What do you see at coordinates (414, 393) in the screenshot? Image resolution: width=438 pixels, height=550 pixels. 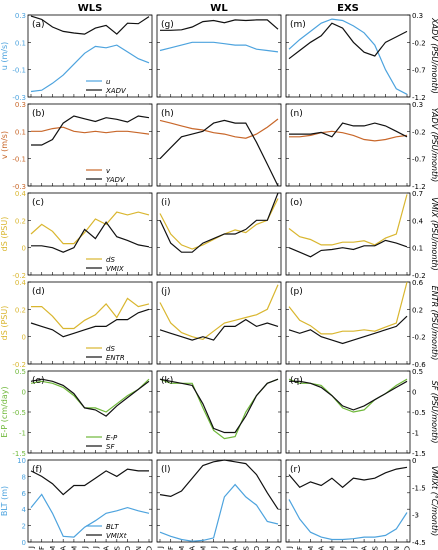 I see `right-tick-label: 0` at bounding box center [414, 393].